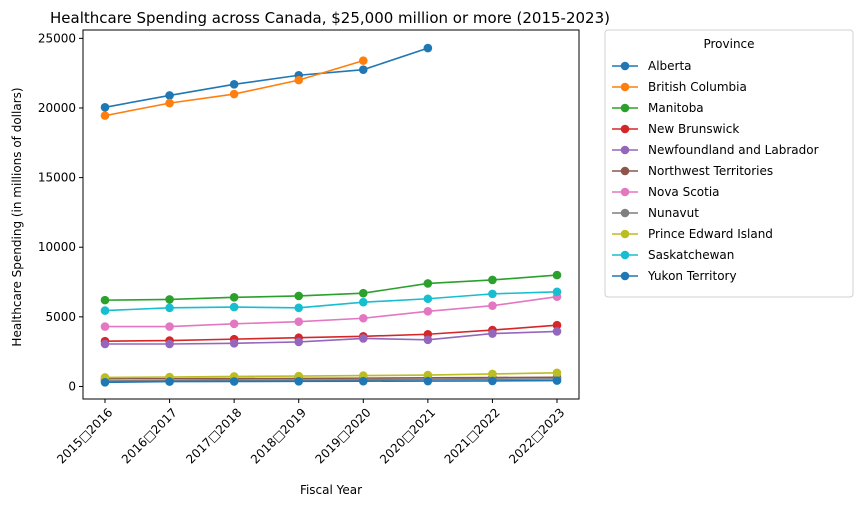  Describe the element at coordinates (710, 171) in the screenshot. I see `legend-label: Northwest Territories` at that location.